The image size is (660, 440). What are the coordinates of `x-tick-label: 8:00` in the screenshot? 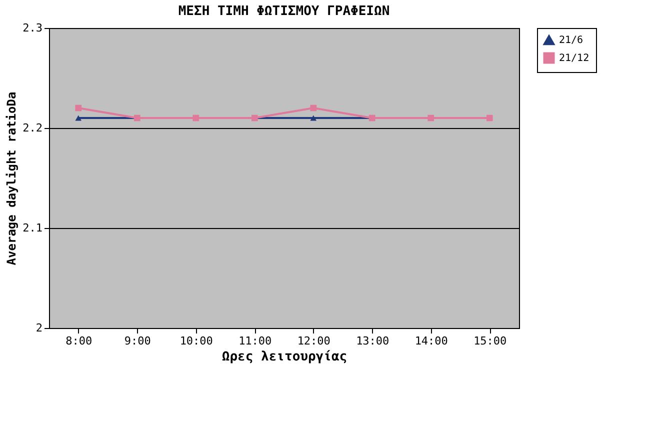 It's located at (79, 341).